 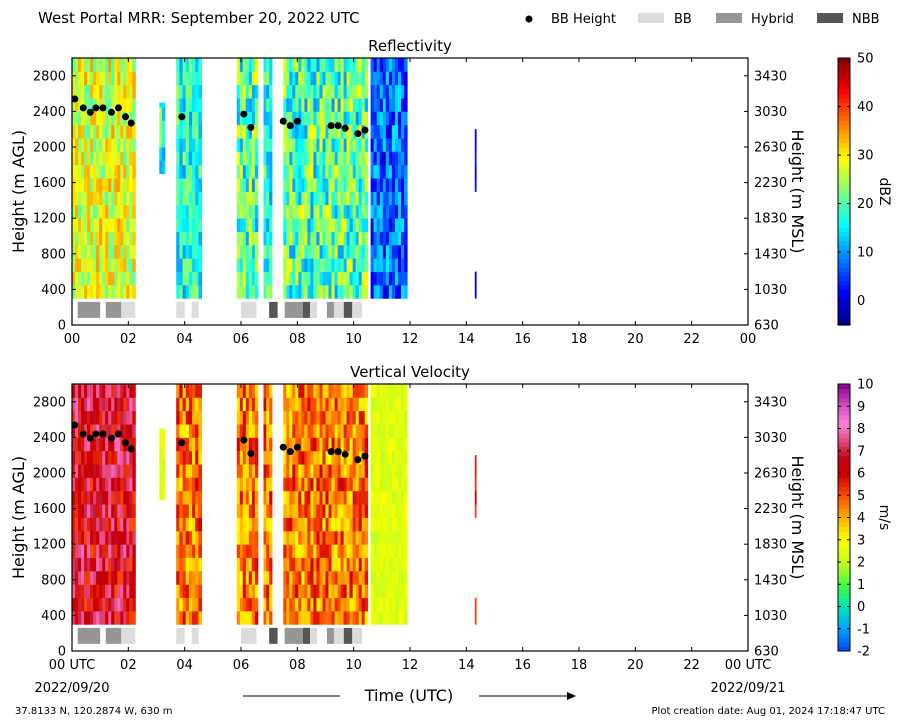 What do you see at coordinates (353, 665) in the screenshot?
I see `x-tick-label: 10` at bounding box center [353, 665].